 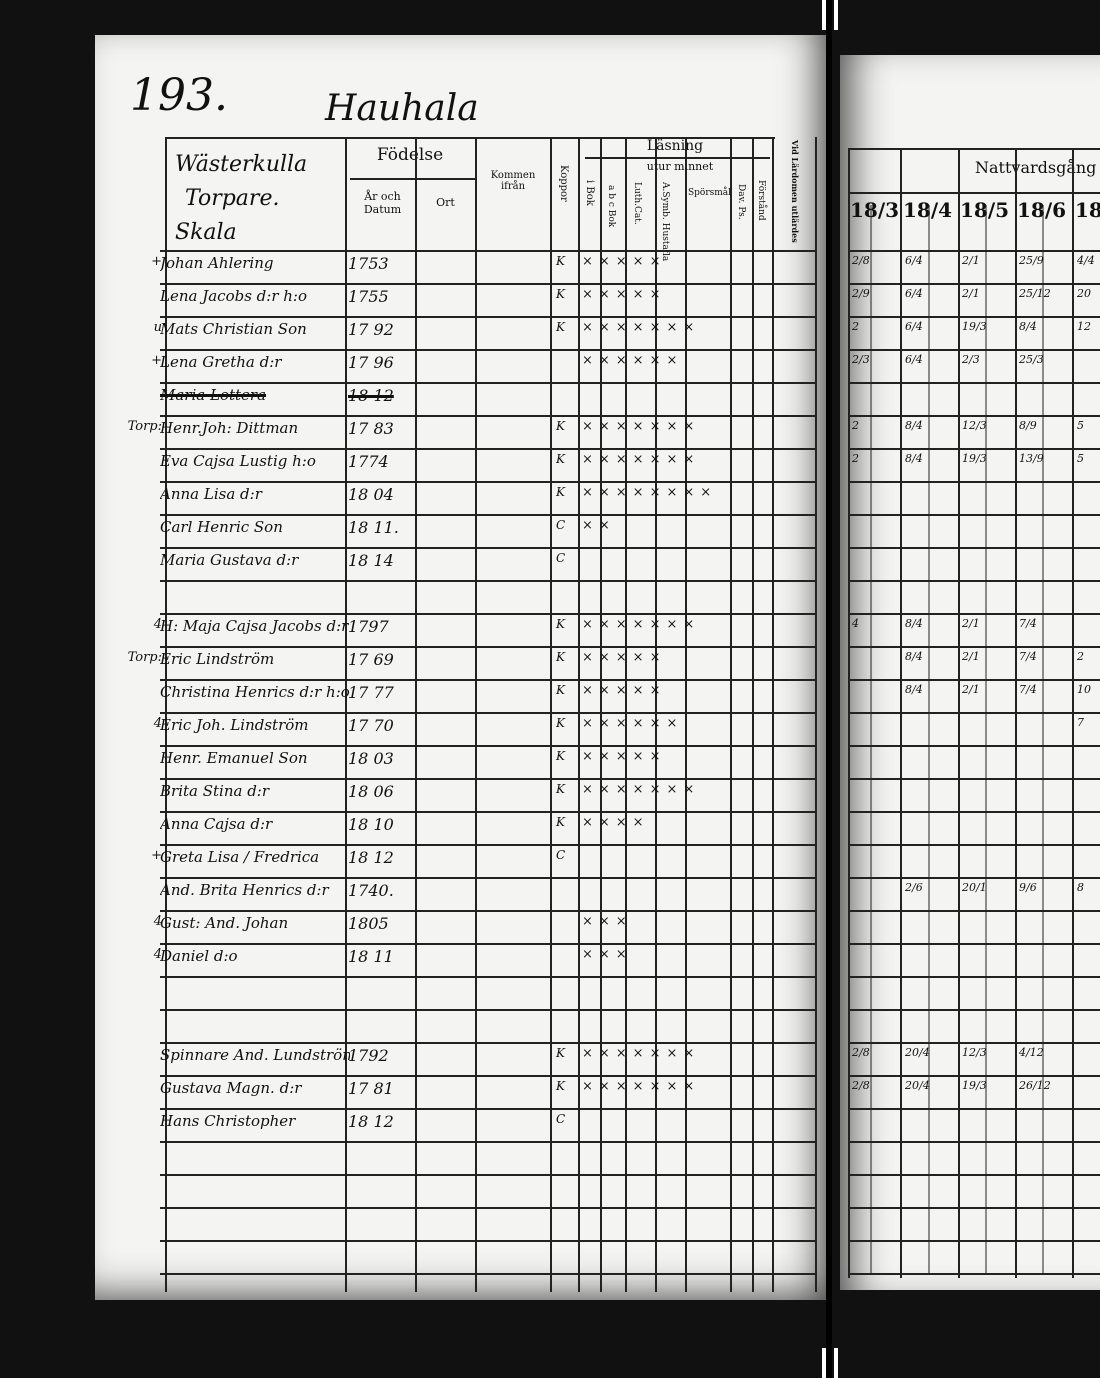 What do you see at coordinates (211, 494) in the screenshot?
I see `person-name: Anna Lisa d:r` at bounding box center [211, 494].